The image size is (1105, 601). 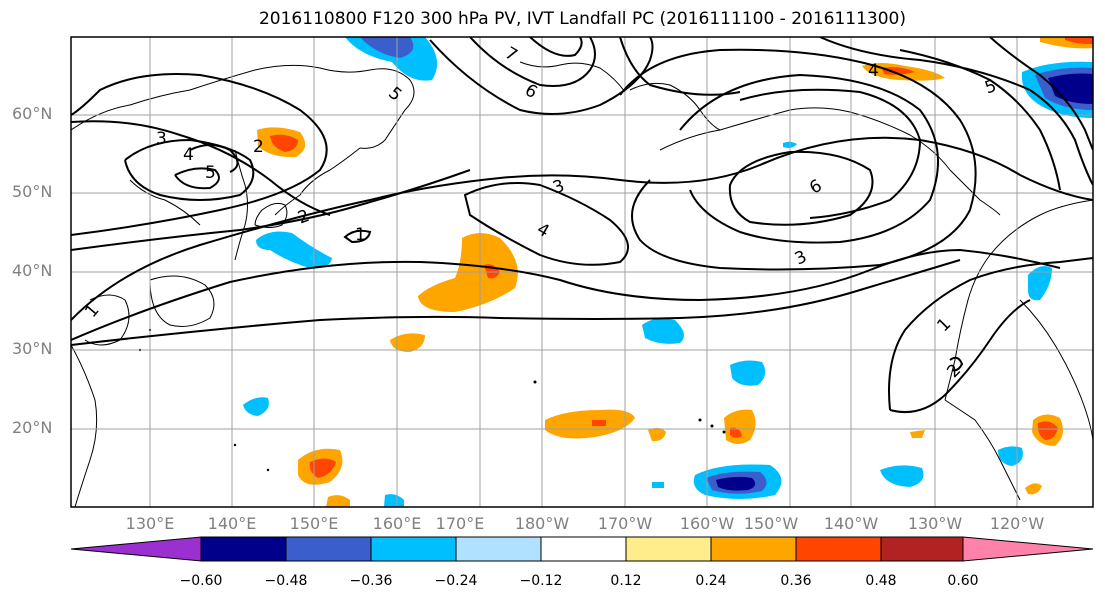 What do you see at coordinates (935, 523) in the screenshot?
I see `lon-label: 130°W` at bounding box center [935, 523].